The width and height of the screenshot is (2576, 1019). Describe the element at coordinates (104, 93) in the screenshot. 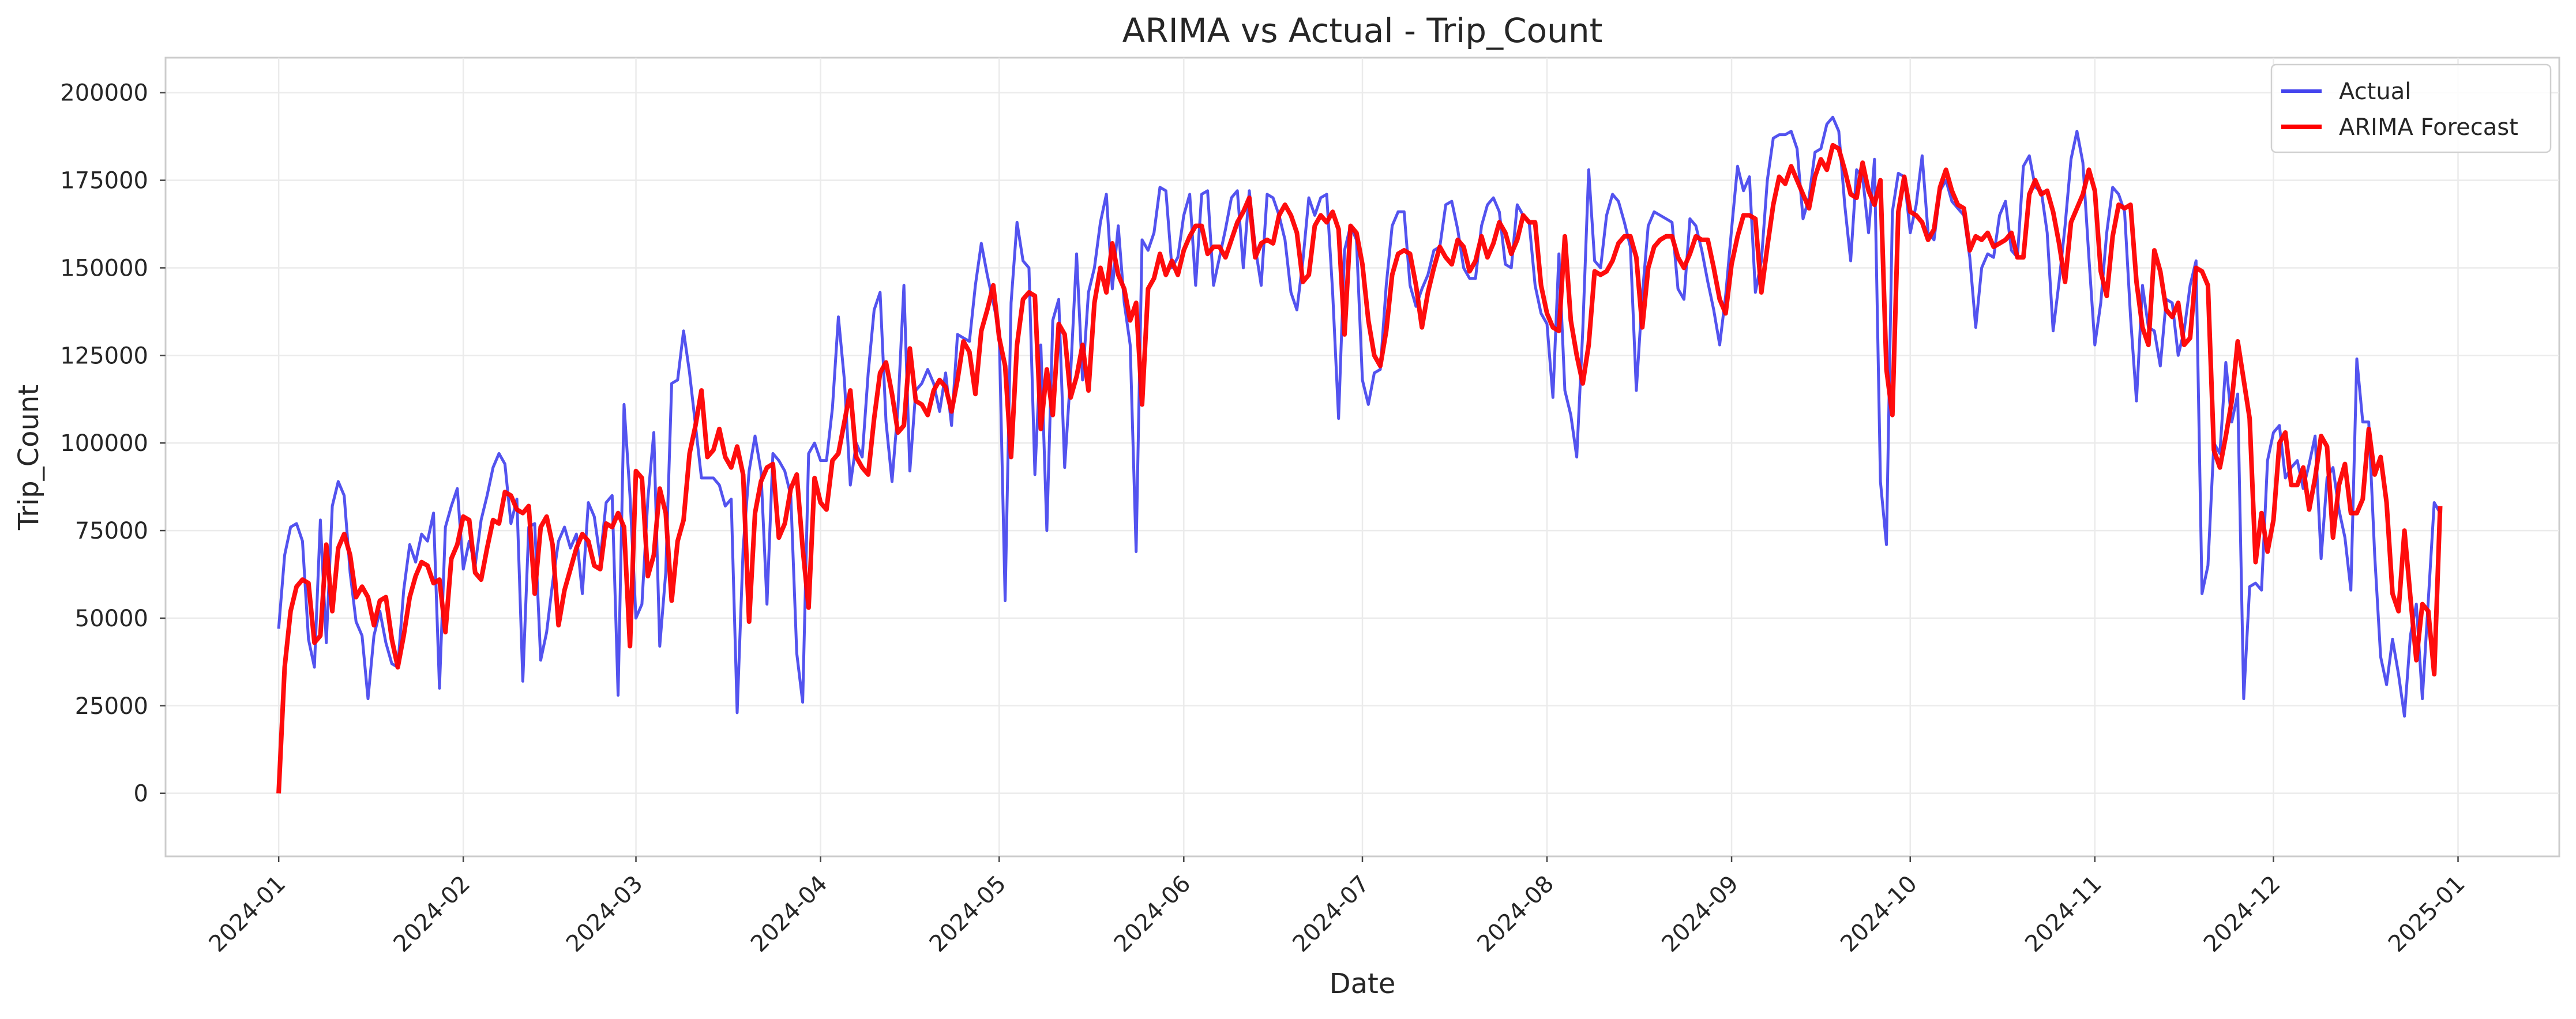

I see `y-tick-label: 200000` at that location.